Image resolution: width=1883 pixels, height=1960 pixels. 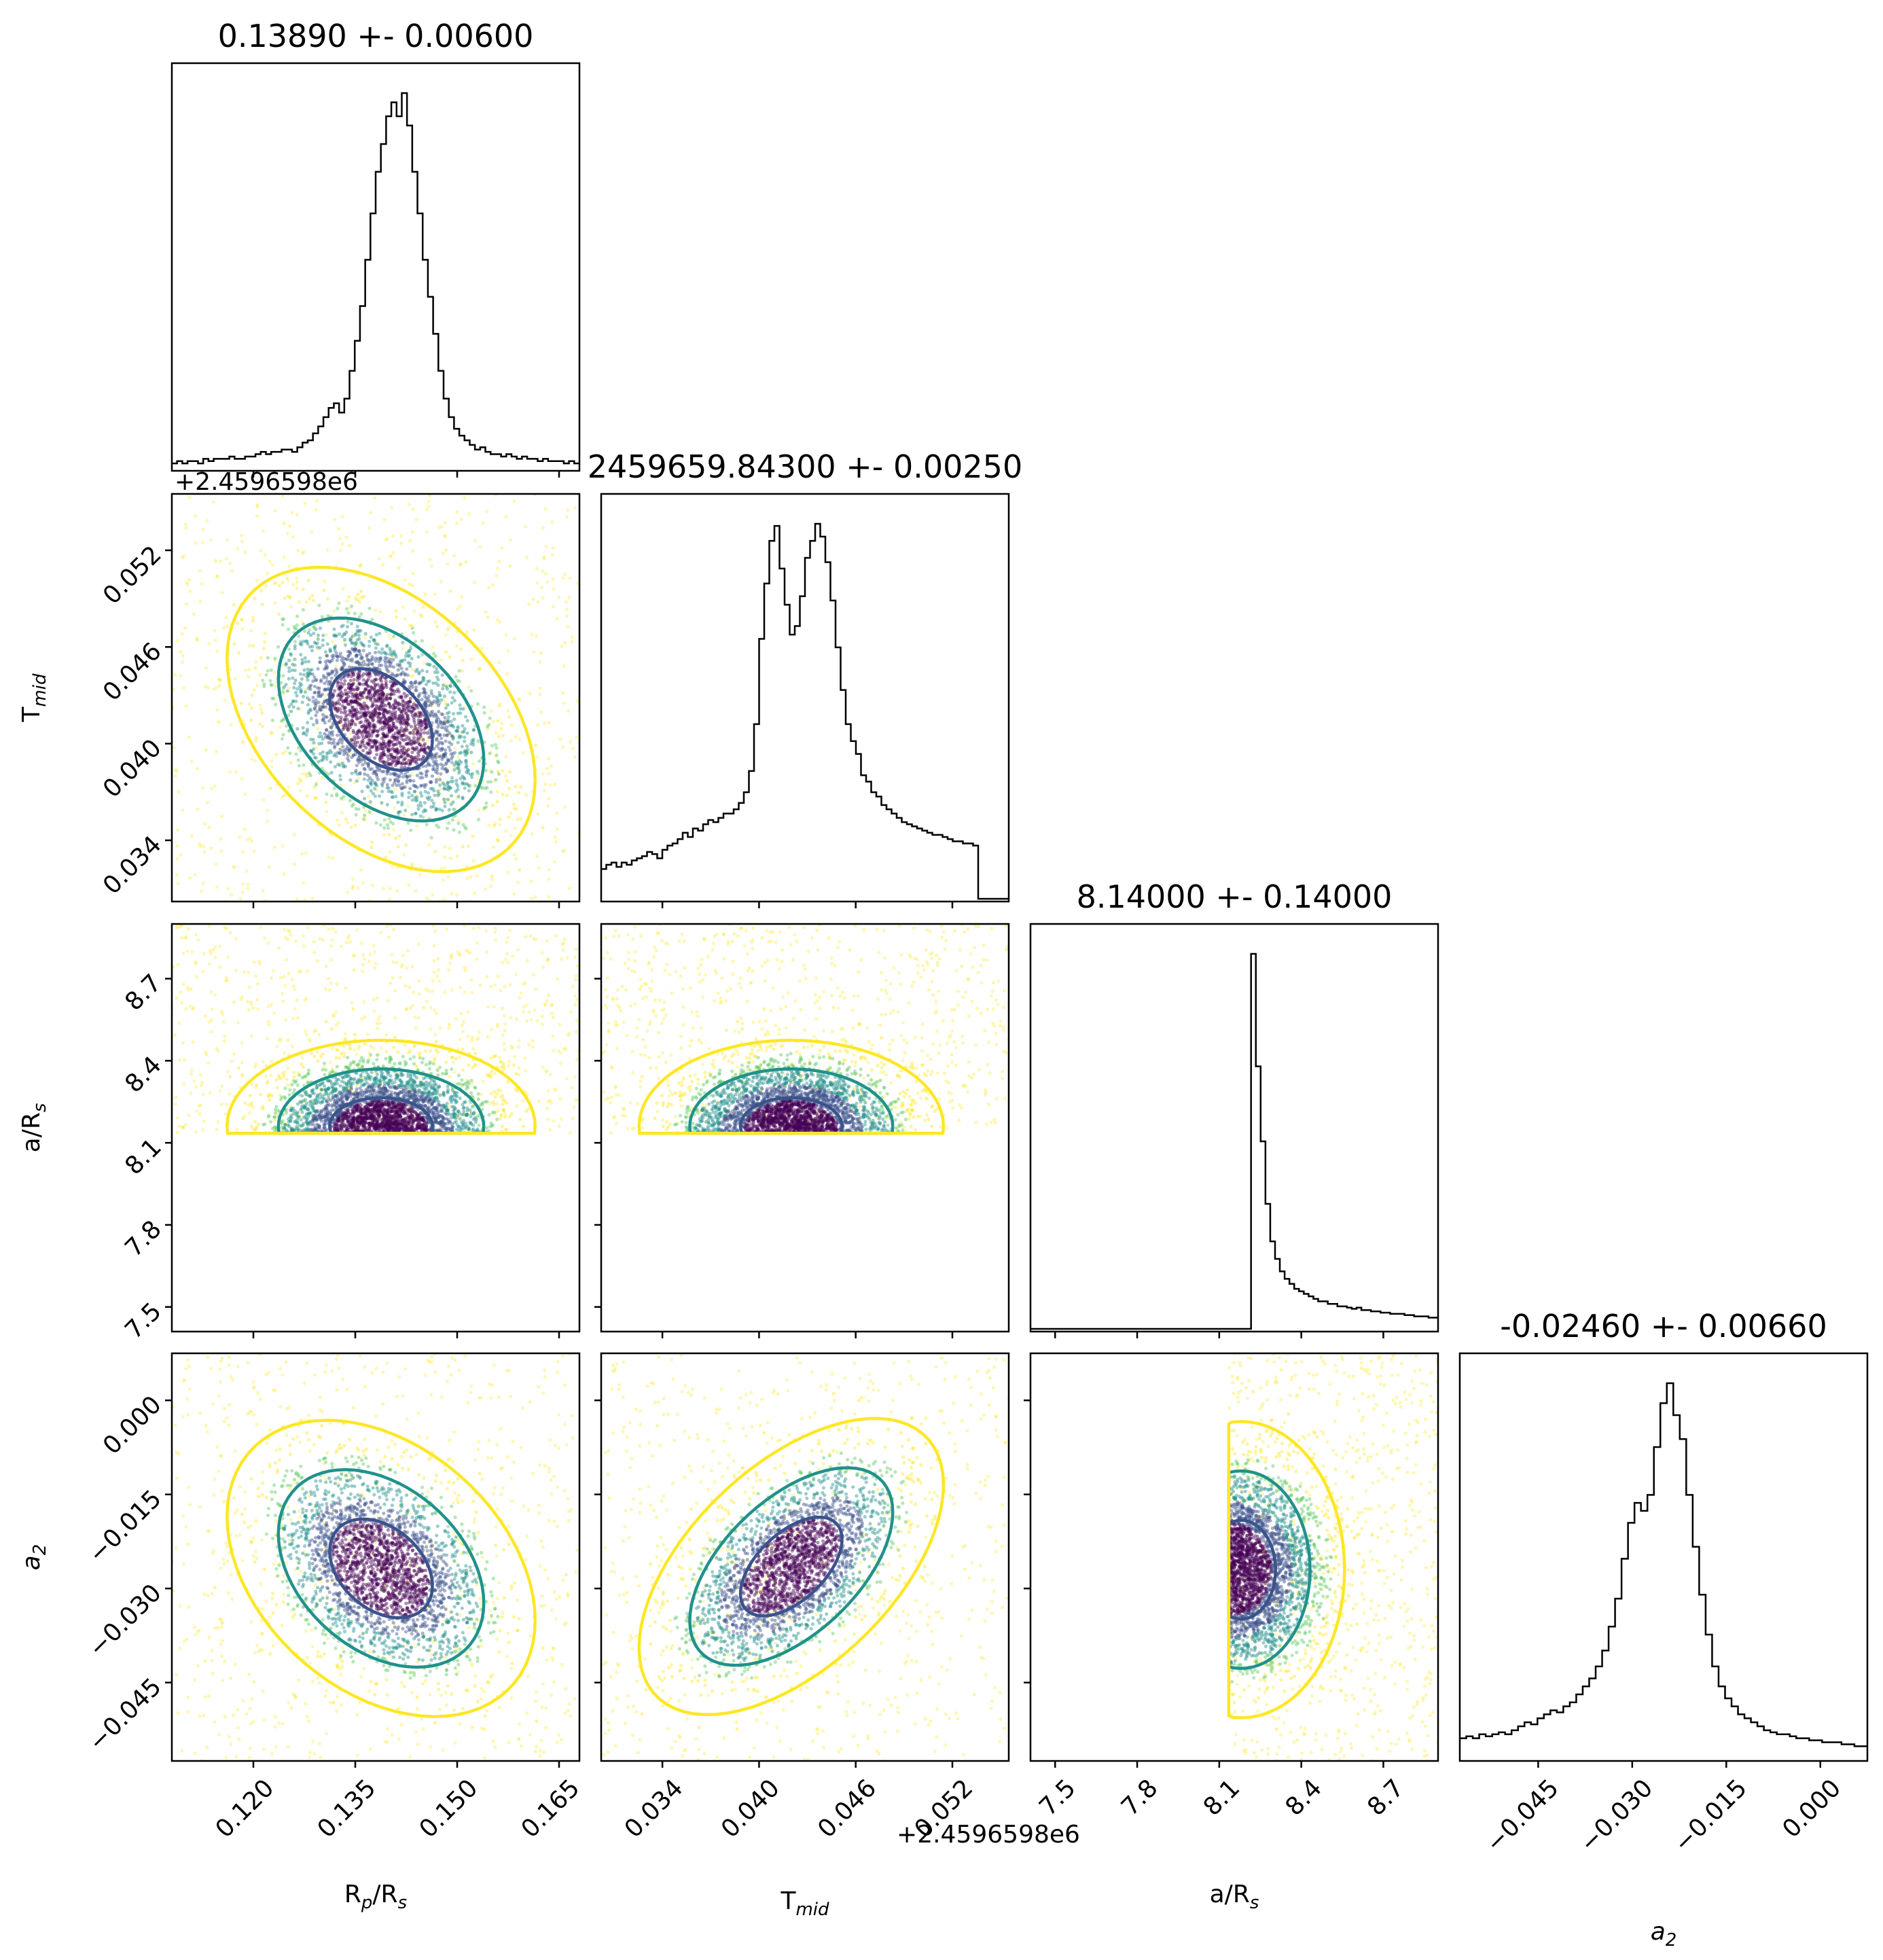 What do you see at coordinates (654, 1808) in the screenshot?
I see `x-tick-label: 0.034` at bounding box center [654, 1808].